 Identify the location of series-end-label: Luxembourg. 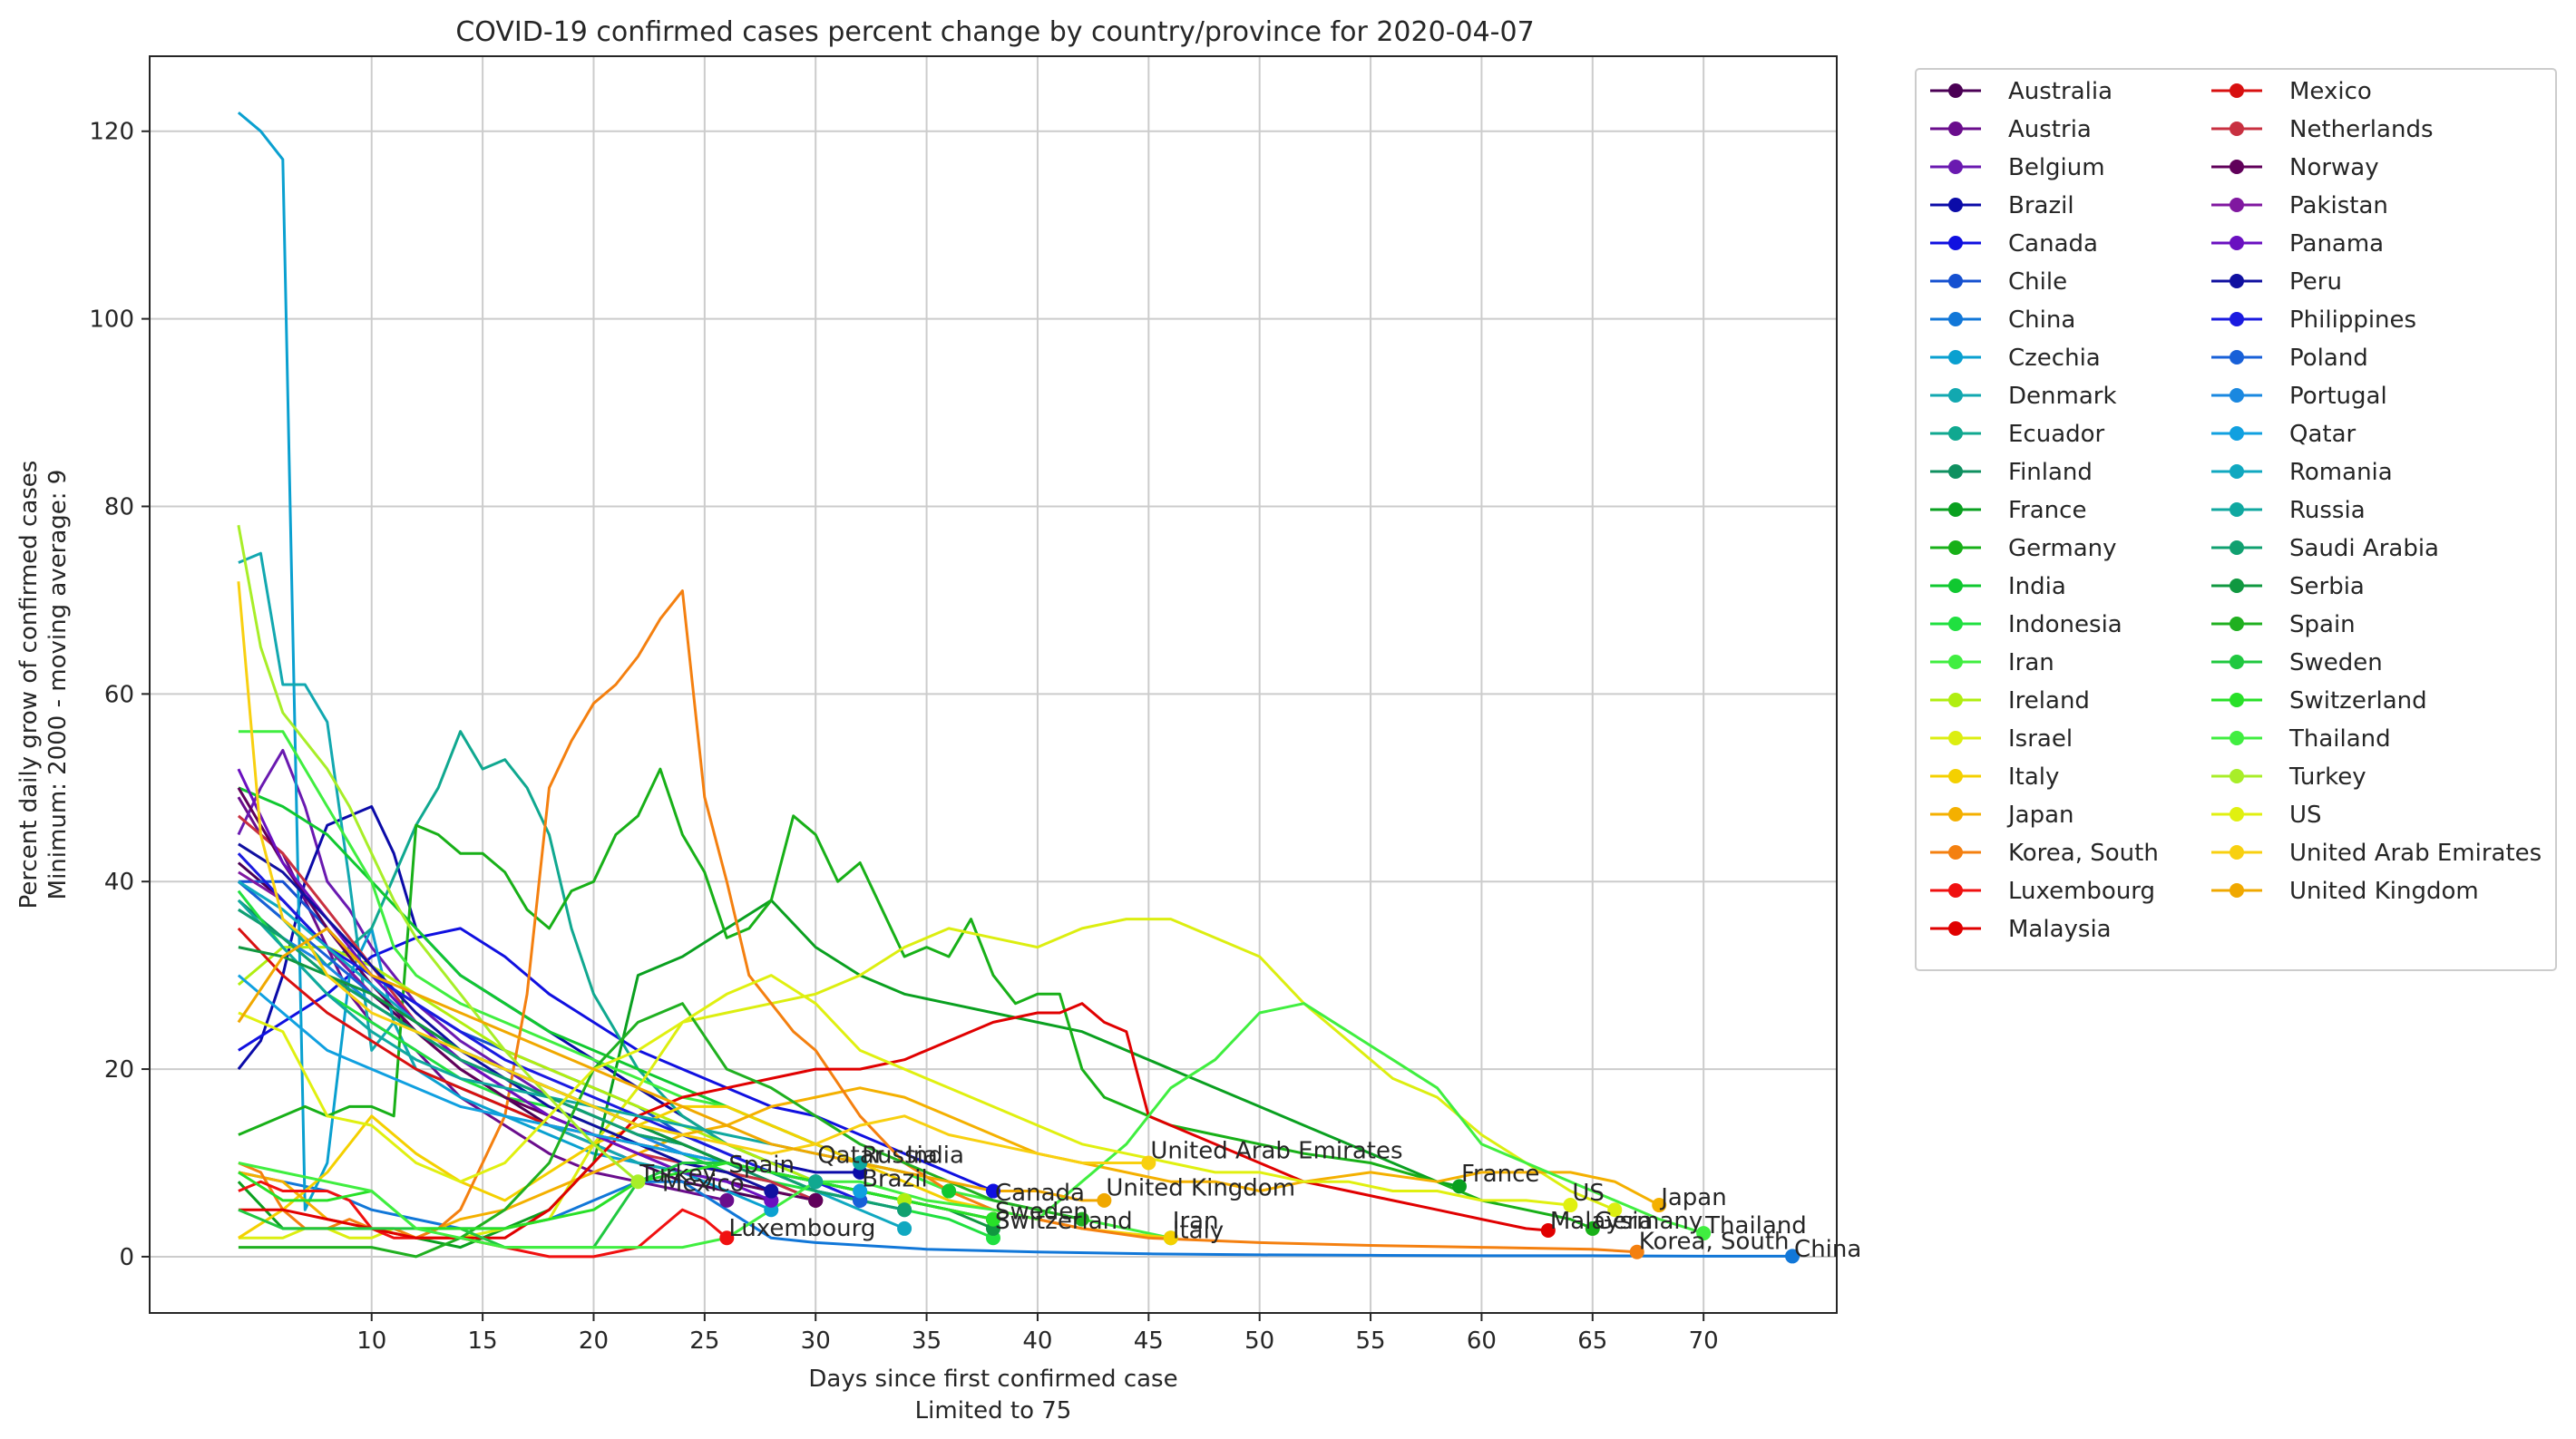
(801, 1228).